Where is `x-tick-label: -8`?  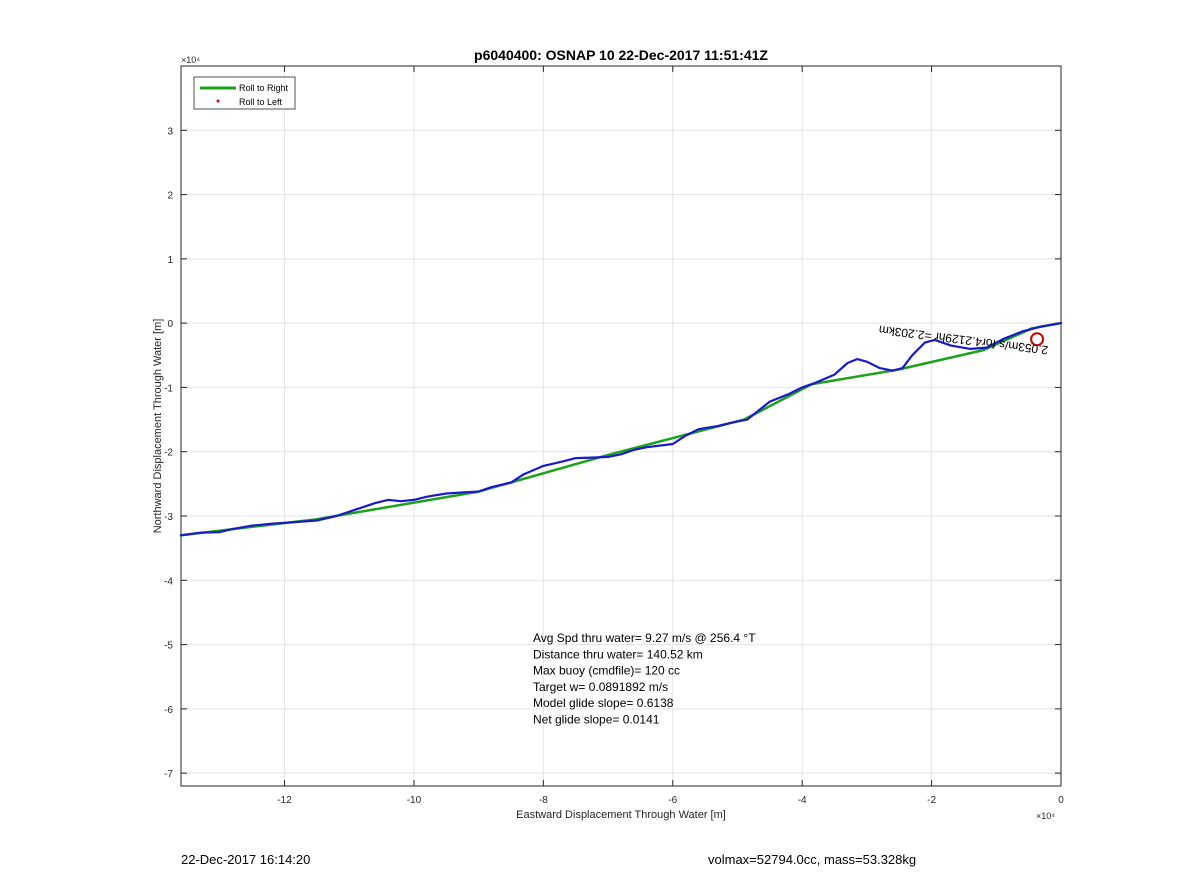
x-tick-label: -8 is located at coordinates (543, 800).